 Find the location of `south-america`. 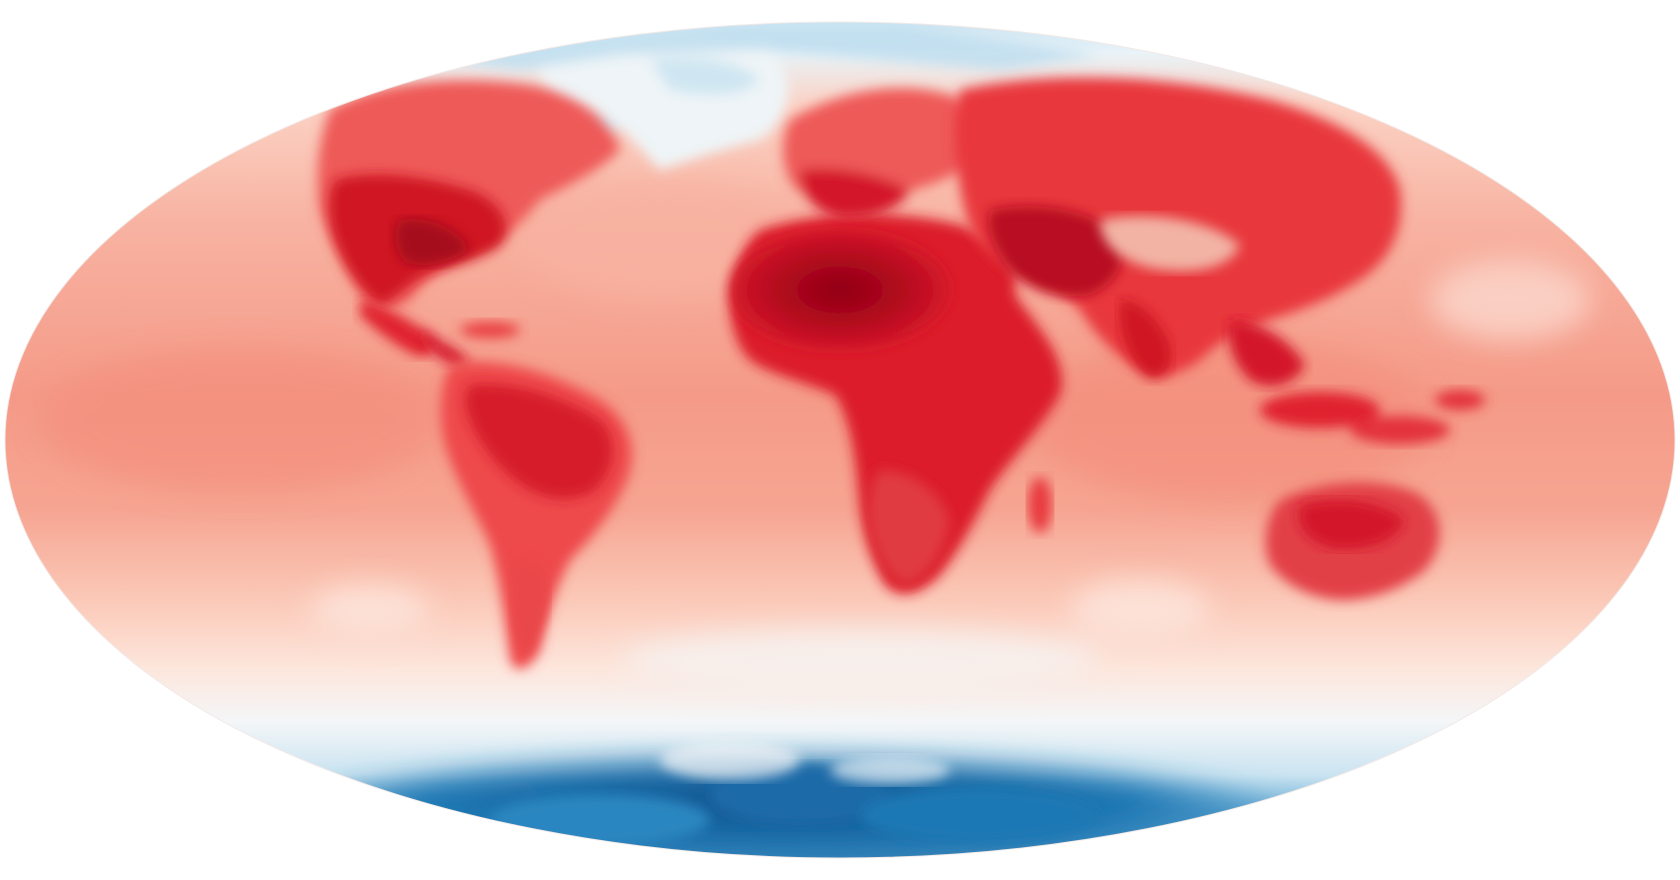

south-america is located at coordinates (536, 515).